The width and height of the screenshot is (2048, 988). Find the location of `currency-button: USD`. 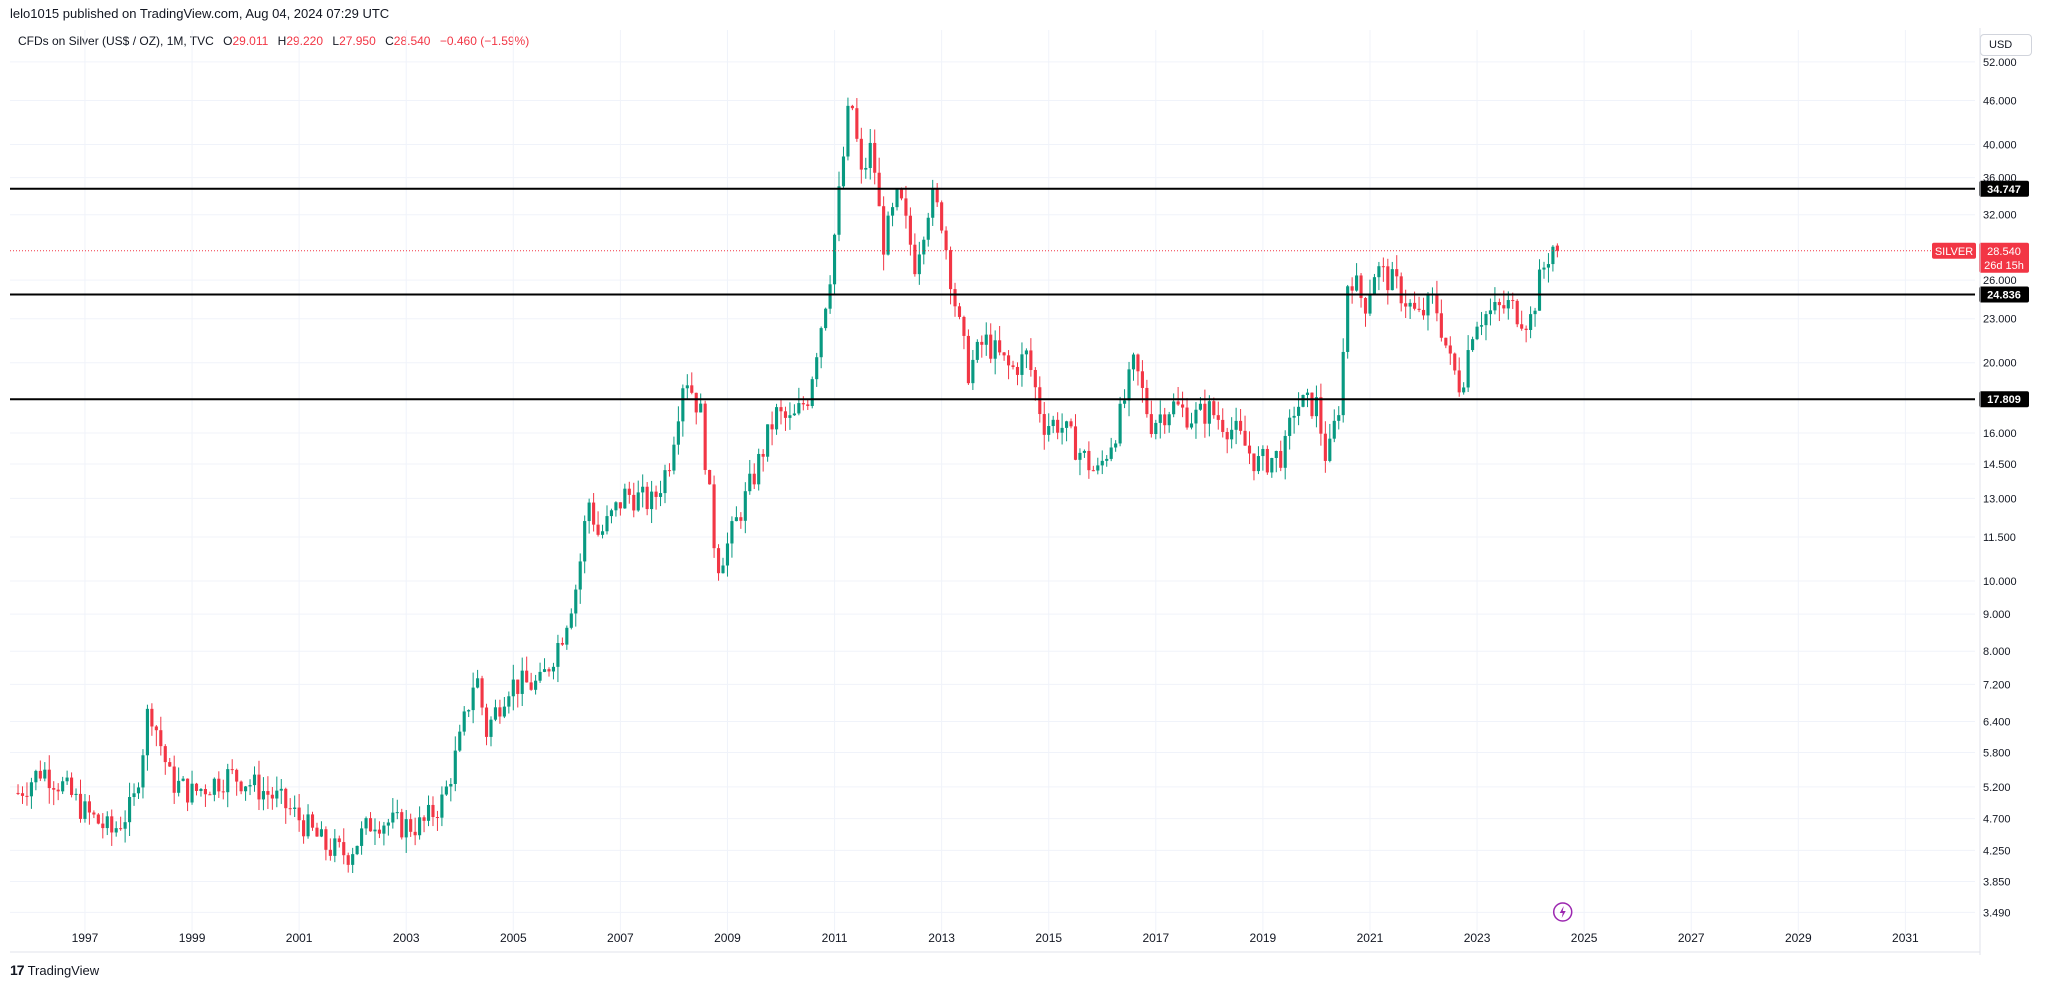

currency-button: USD is located at coordinates (2006, 45).